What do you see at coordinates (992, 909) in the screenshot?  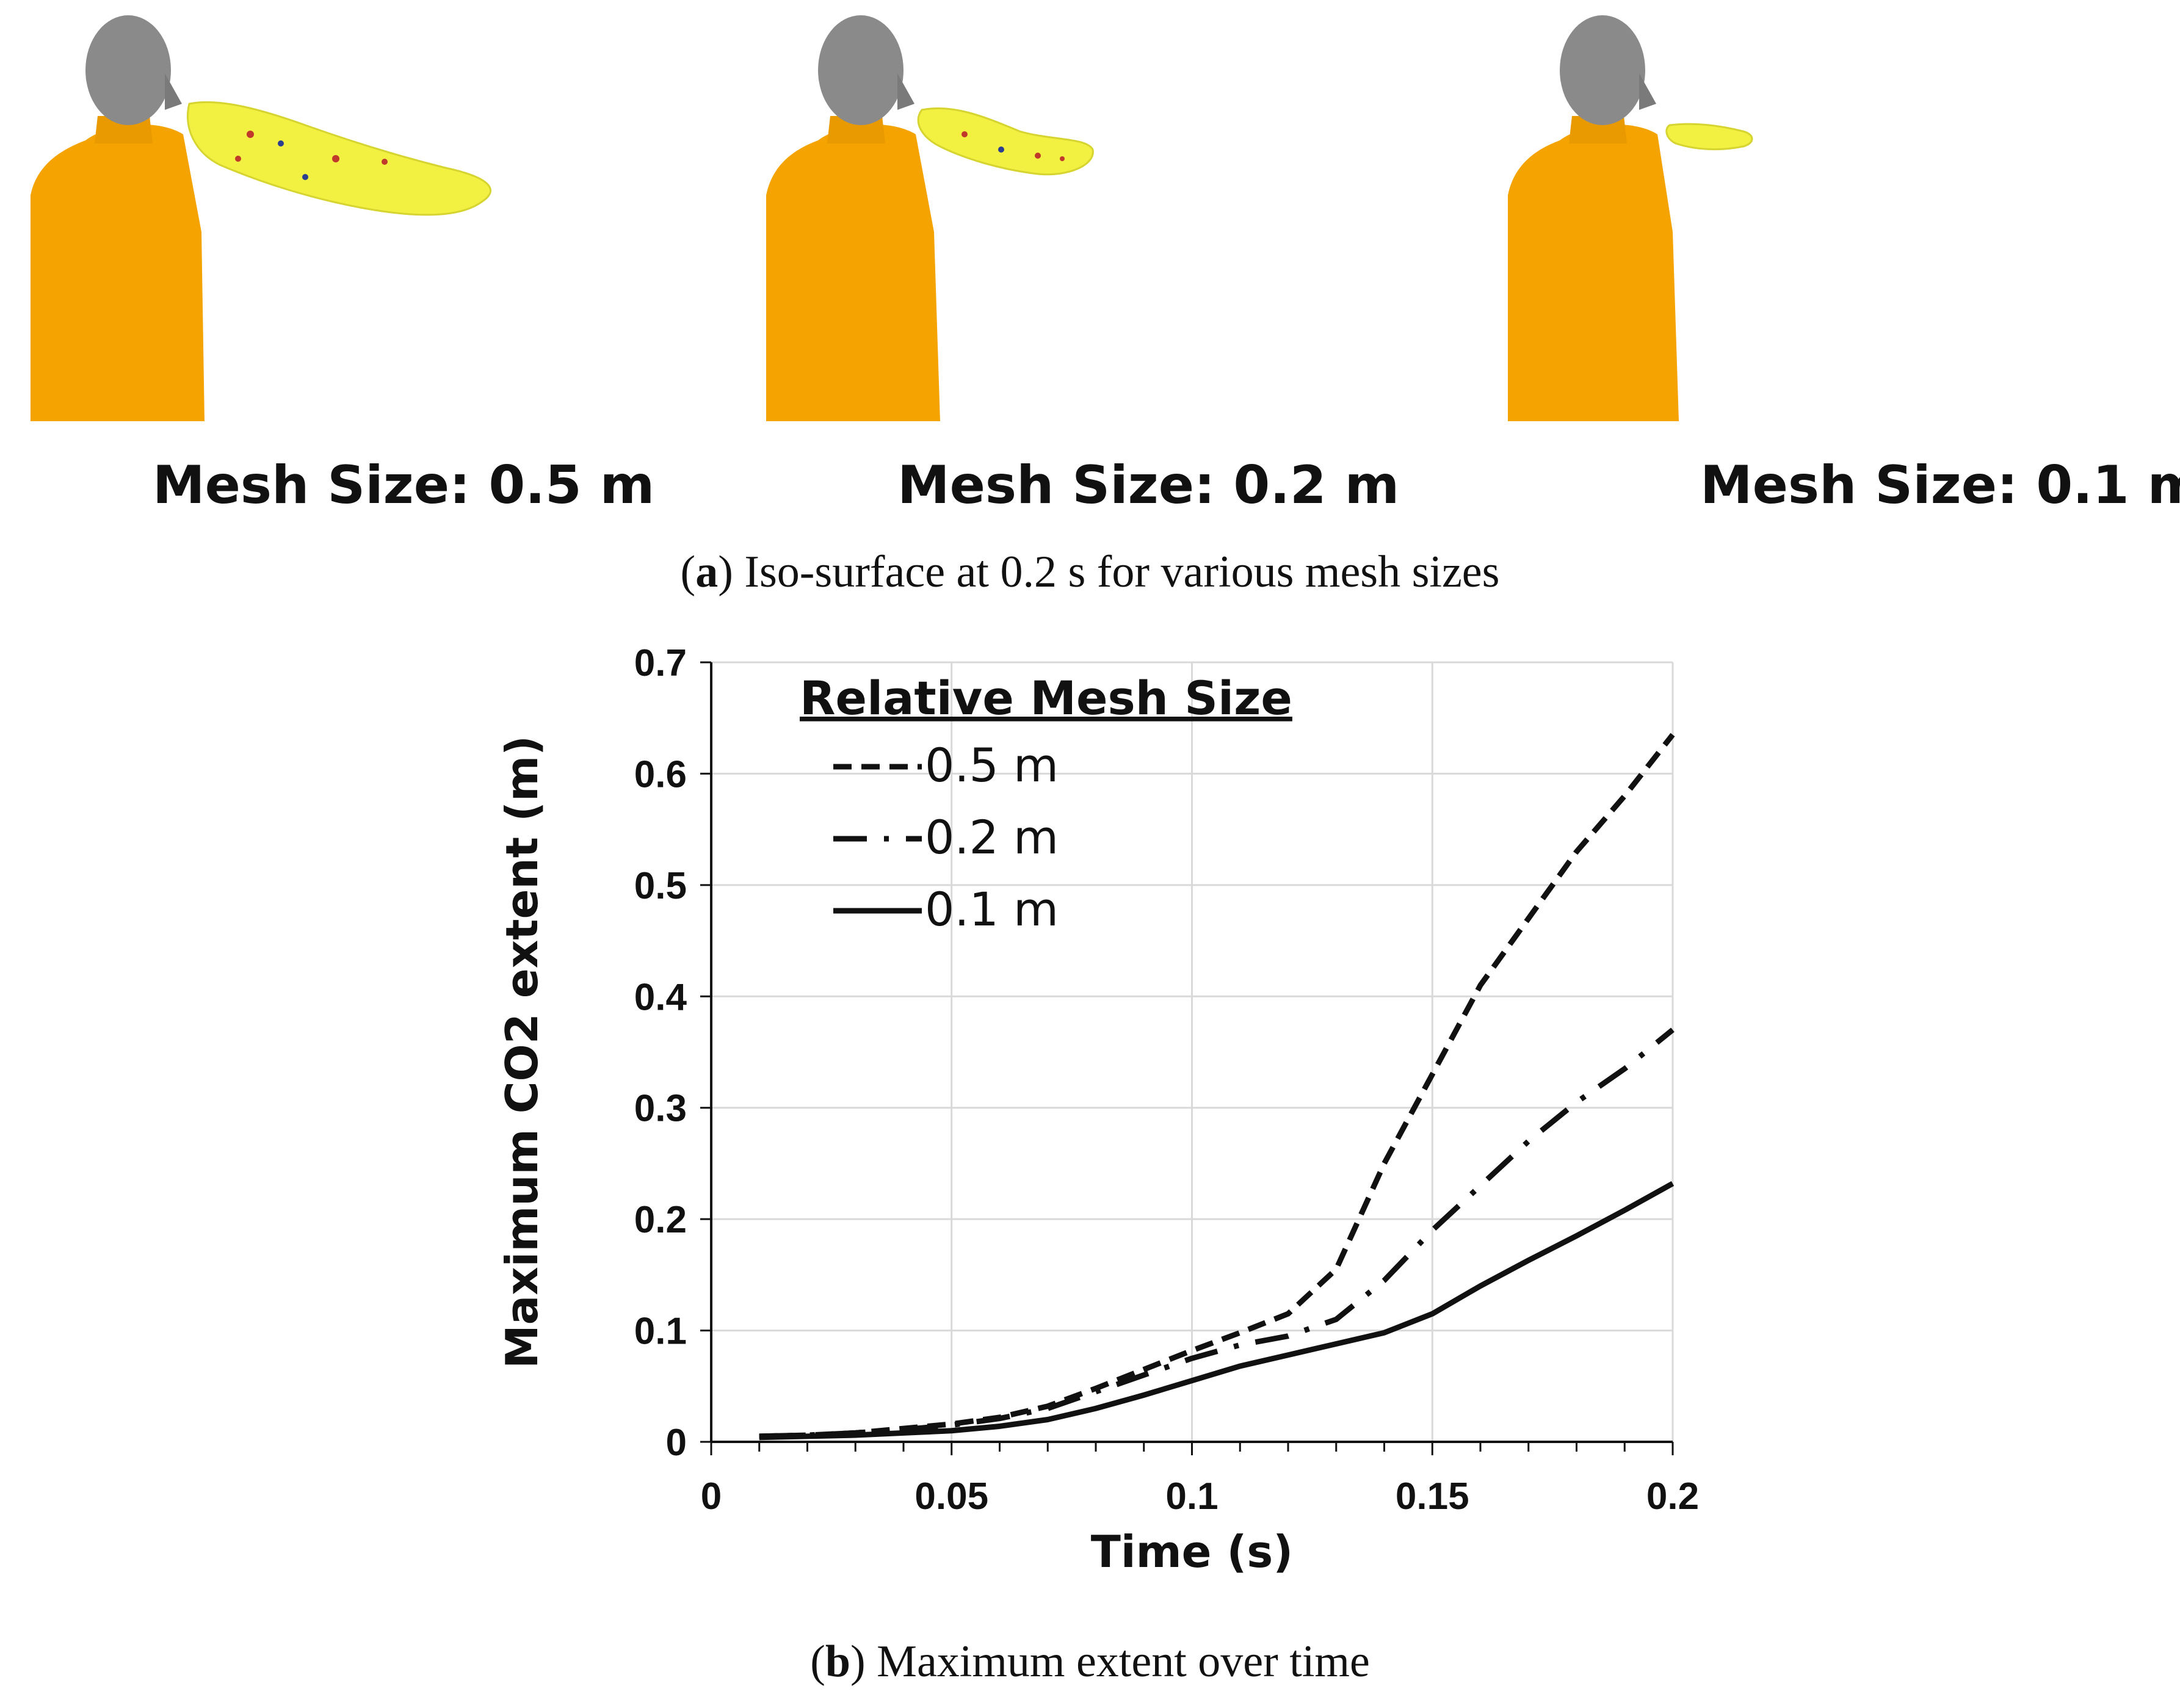 I see `legend-label-2: 0.1 m` at bounding box center [992, 909].